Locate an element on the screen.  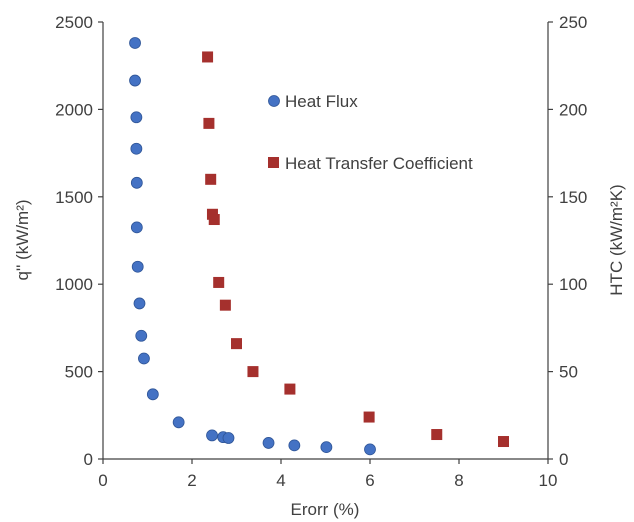
y-left-tick-label: 500 is located at coordinates (79, 372).